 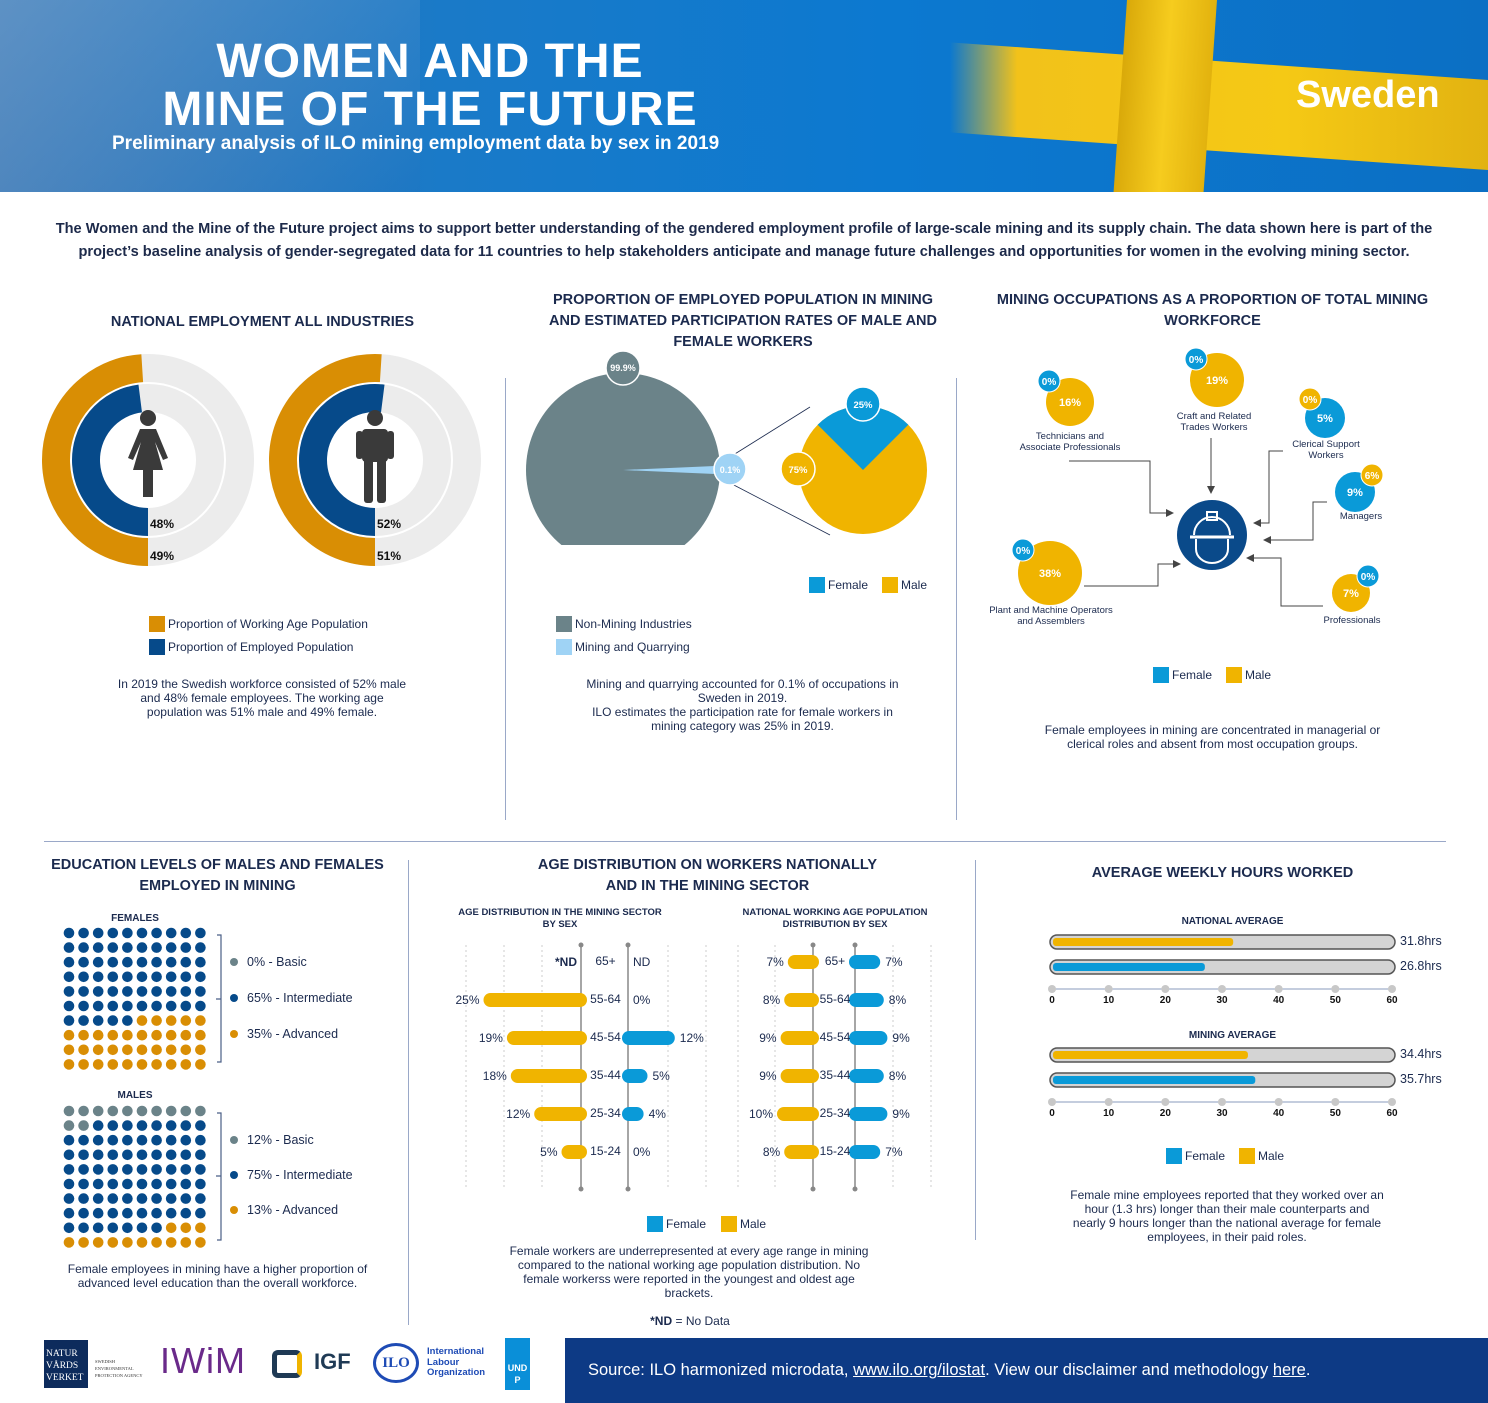 What do you see at coordinates (745, 841) in the screenshot?
I see `divider` at bounding box center [745, 841].